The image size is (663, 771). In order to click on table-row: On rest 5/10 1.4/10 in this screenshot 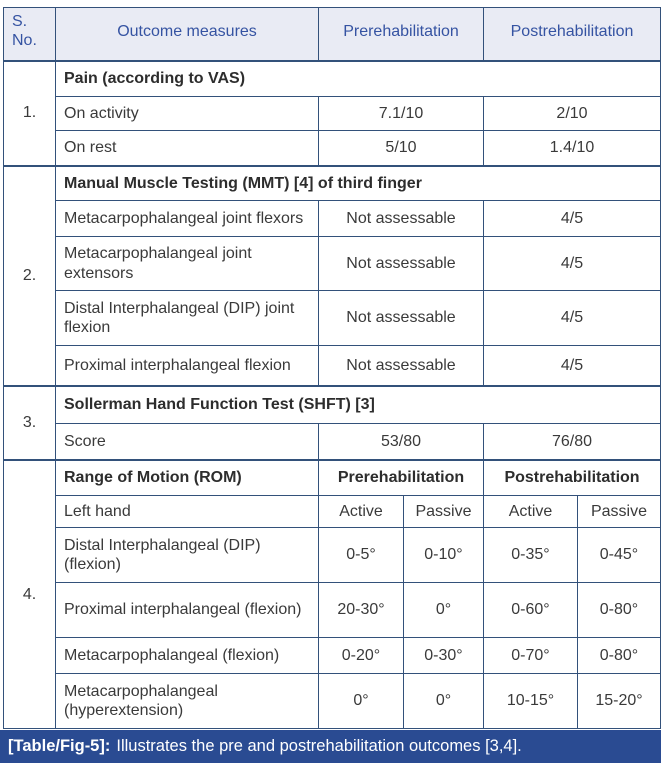, I will do `click(332, 148)`.